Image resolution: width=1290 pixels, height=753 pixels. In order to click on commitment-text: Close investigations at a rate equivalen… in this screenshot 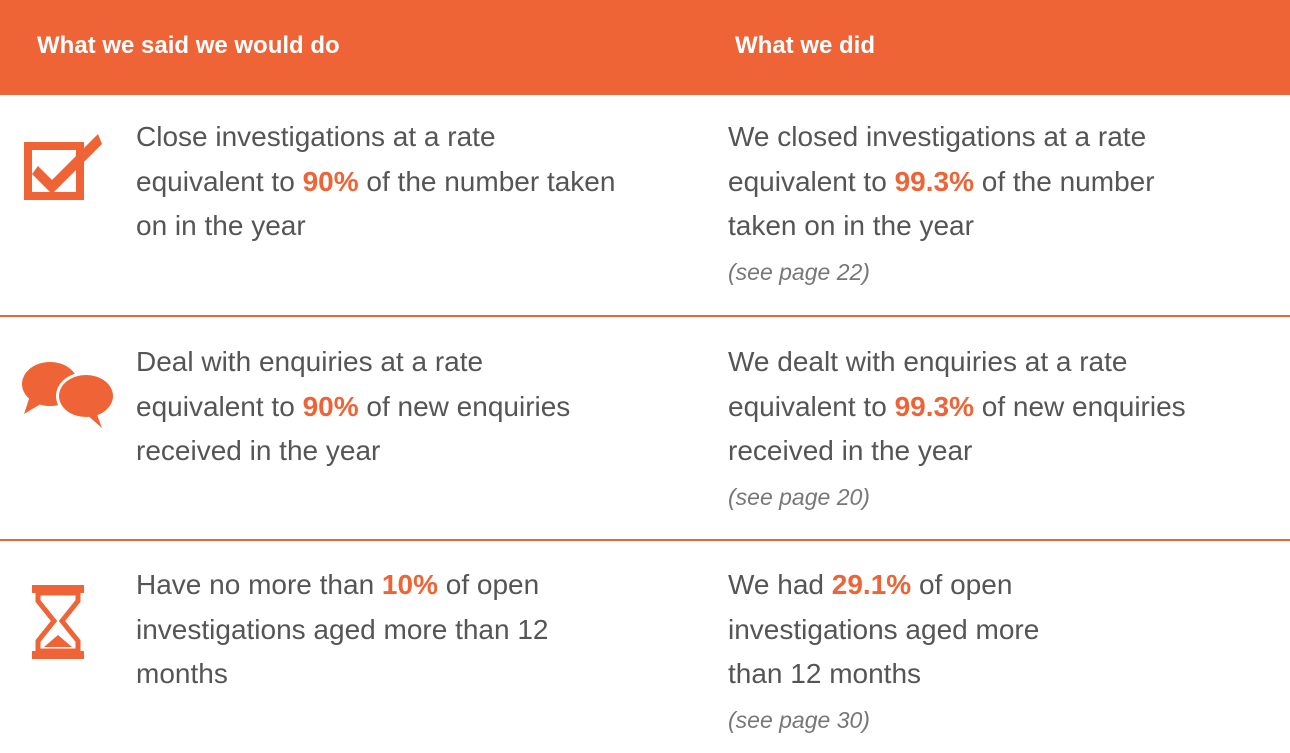, I will do `click(376, 182)`.